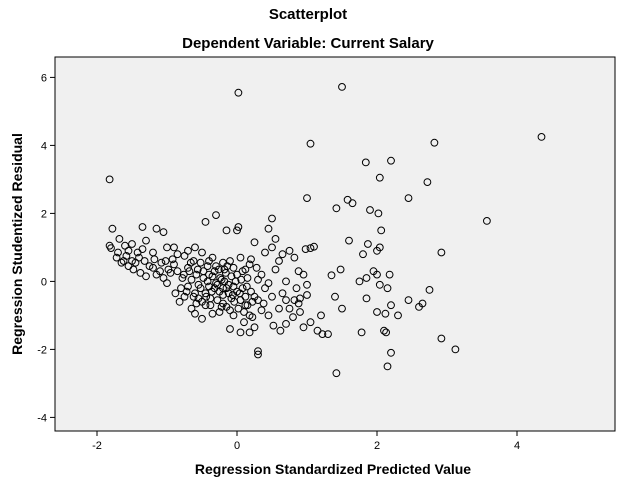  What do you see at coordinates (44, 78) in the screenshot?
I see `y-tick-label: 6` at bounding box center [44, 78].